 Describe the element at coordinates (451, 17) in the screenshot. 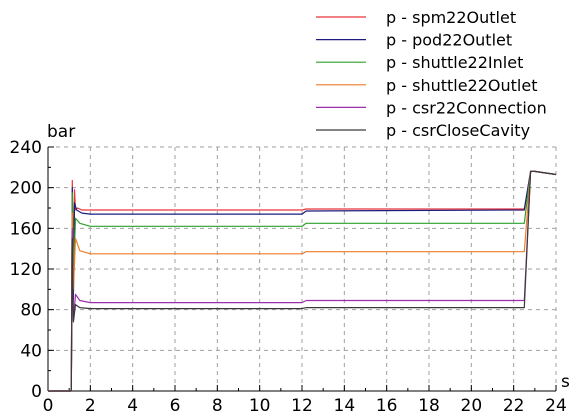

I see `legend-label: p - spm22Outlet` at that location.